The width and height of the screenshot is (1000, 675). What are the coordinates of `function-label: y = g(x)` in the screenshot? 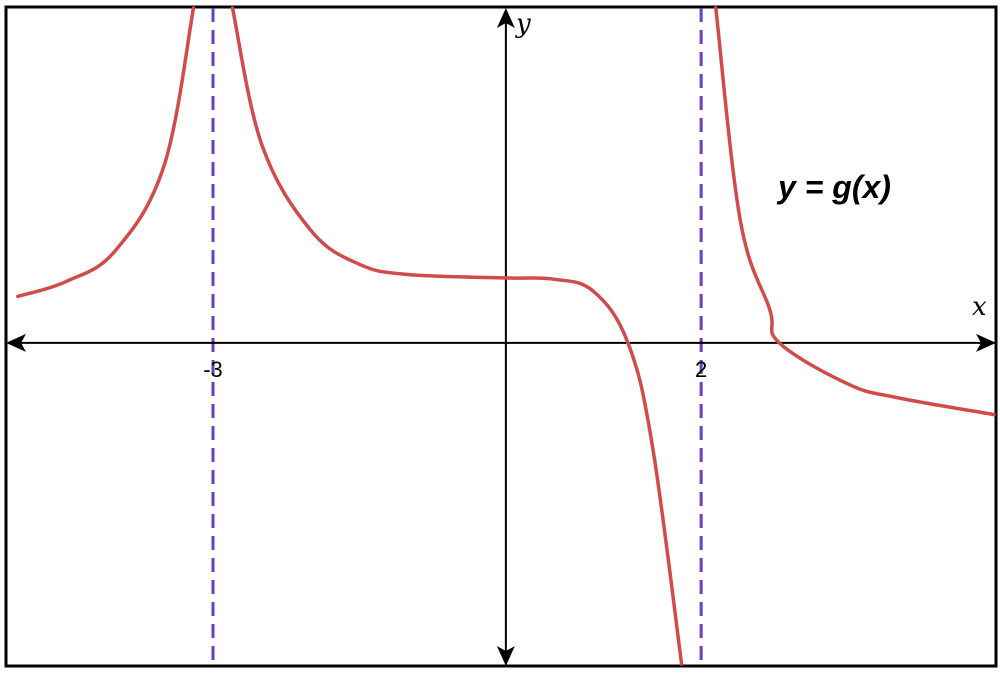 It's located at (833, 187).